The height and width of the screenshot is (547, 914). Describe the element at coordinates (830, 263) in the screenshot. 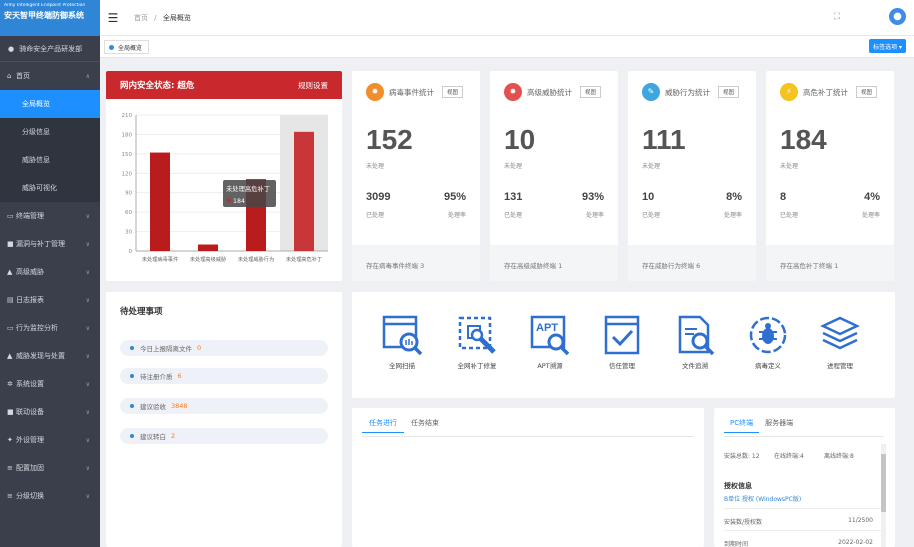

I see `stat-footer: 存在高危补丁终端 1` at that location.